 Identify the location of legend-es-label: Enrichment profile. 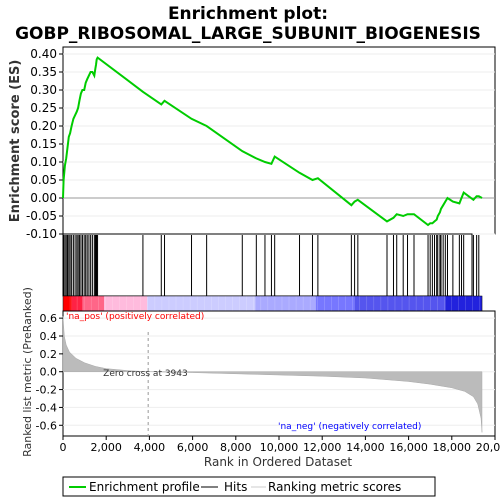
(144, 487).